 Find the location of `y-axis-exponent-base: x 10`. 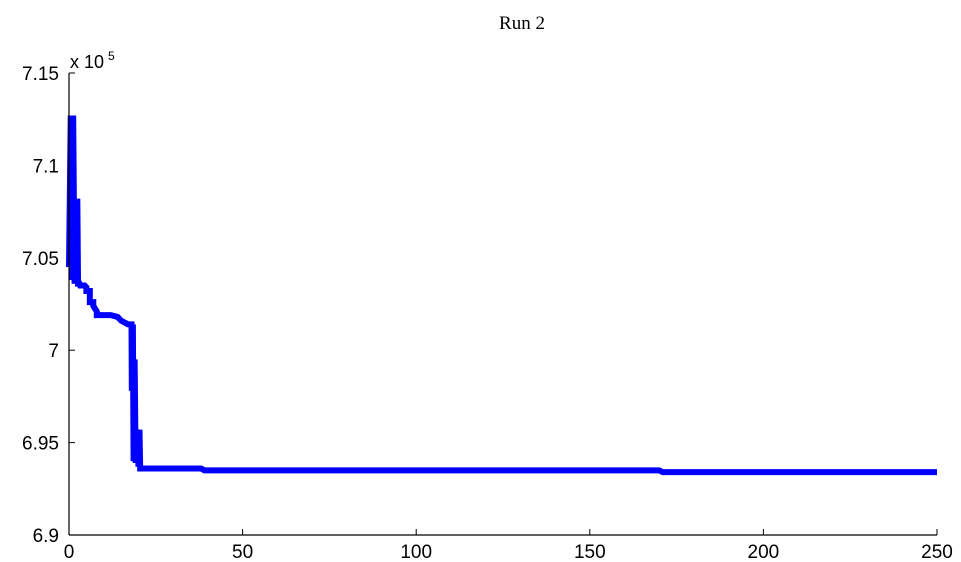

y-axis-exponent-base: x 10 is located at coordinates (87, 62).